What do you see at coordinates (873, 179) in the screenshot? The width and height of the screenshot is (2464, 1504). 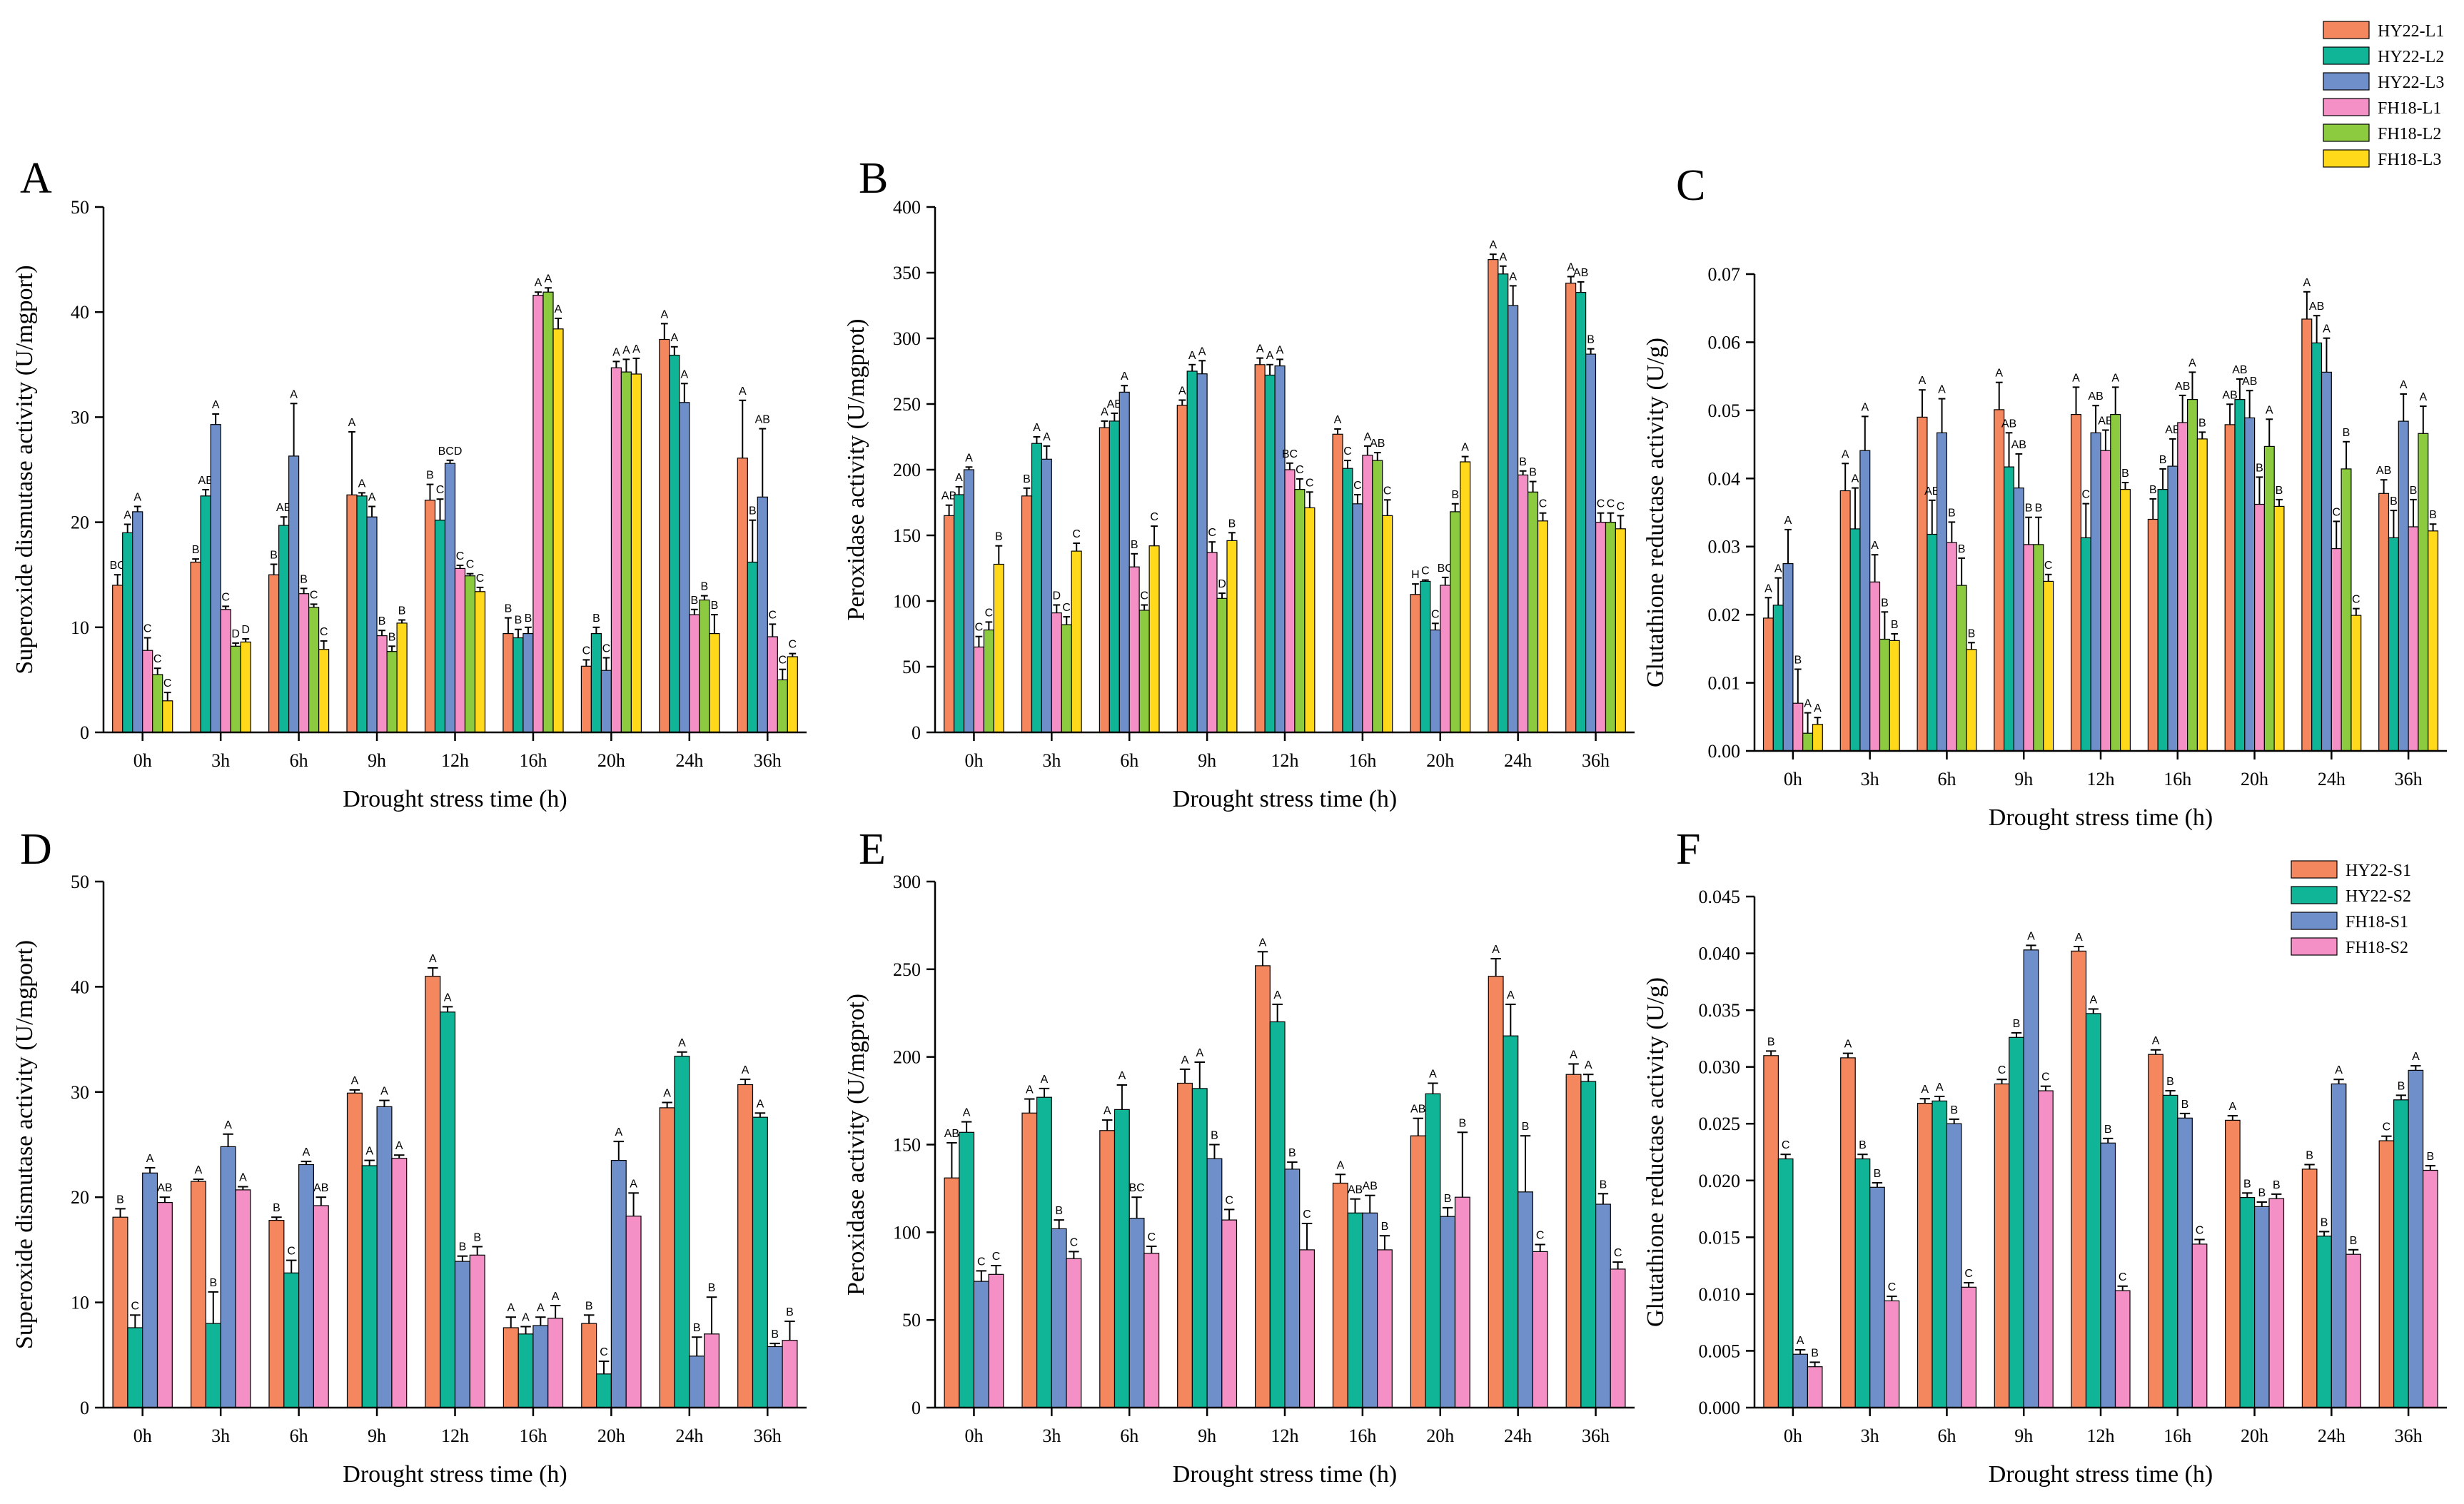 I see `panel-letter: B` at bounding box center [873, 179].